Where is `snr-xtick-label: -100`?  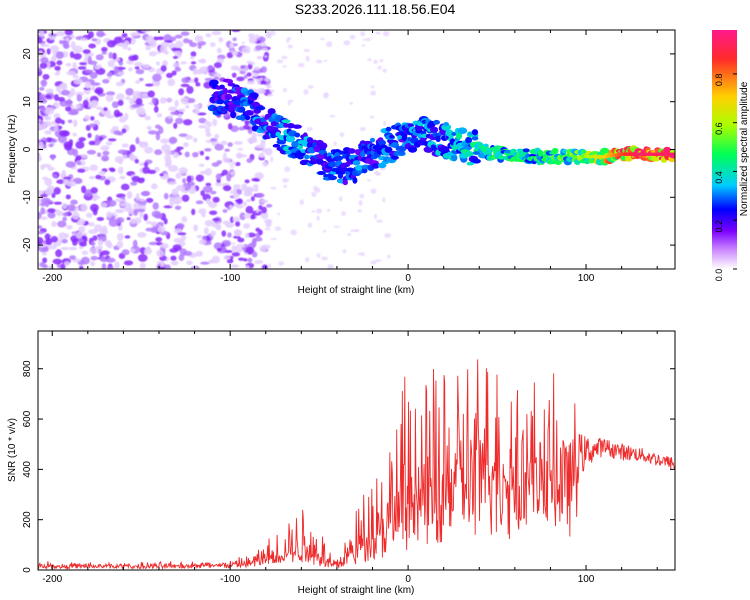 snr-xtick-label: -100 is located at coordinates (230, 579).